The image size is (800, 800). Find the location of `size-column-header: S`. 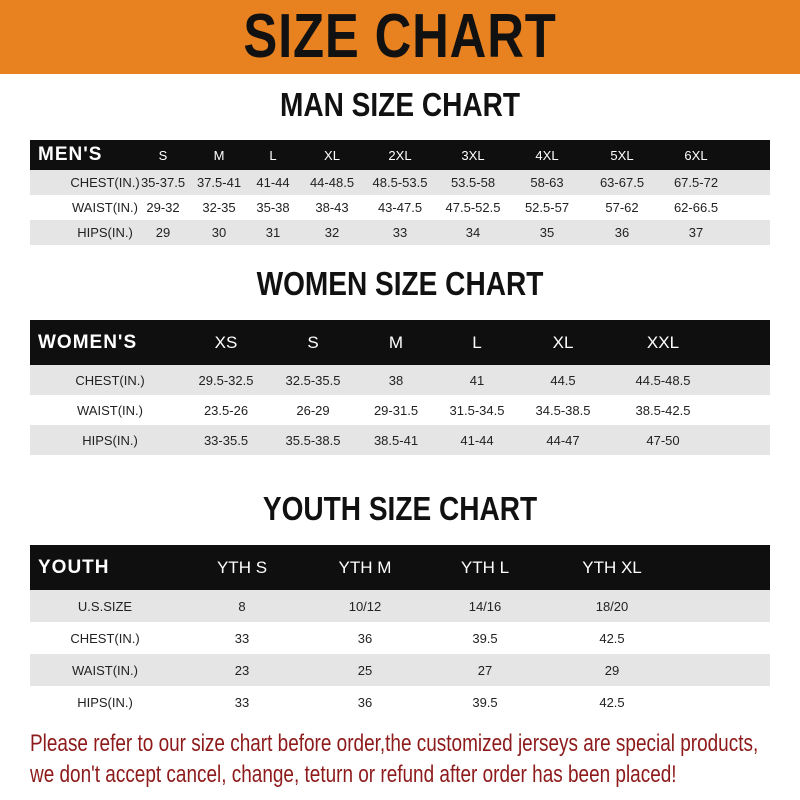

size-column-header: S is located at coordinates (163, 155).